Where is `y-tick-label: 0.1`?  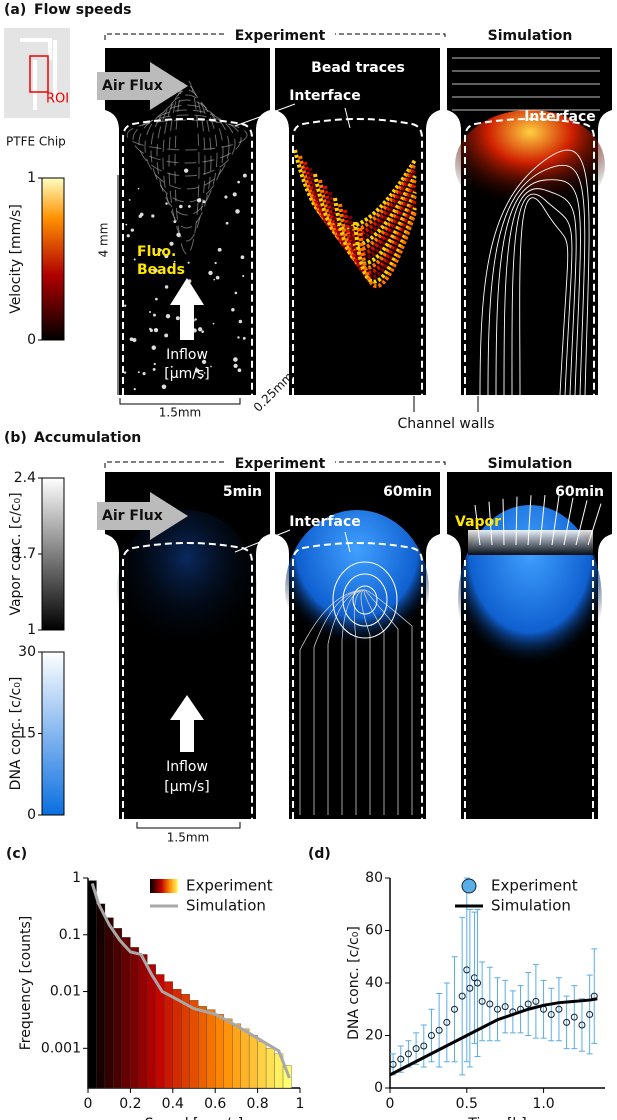
y-tick-label: 0.1 is located at coordinates (70, 935).